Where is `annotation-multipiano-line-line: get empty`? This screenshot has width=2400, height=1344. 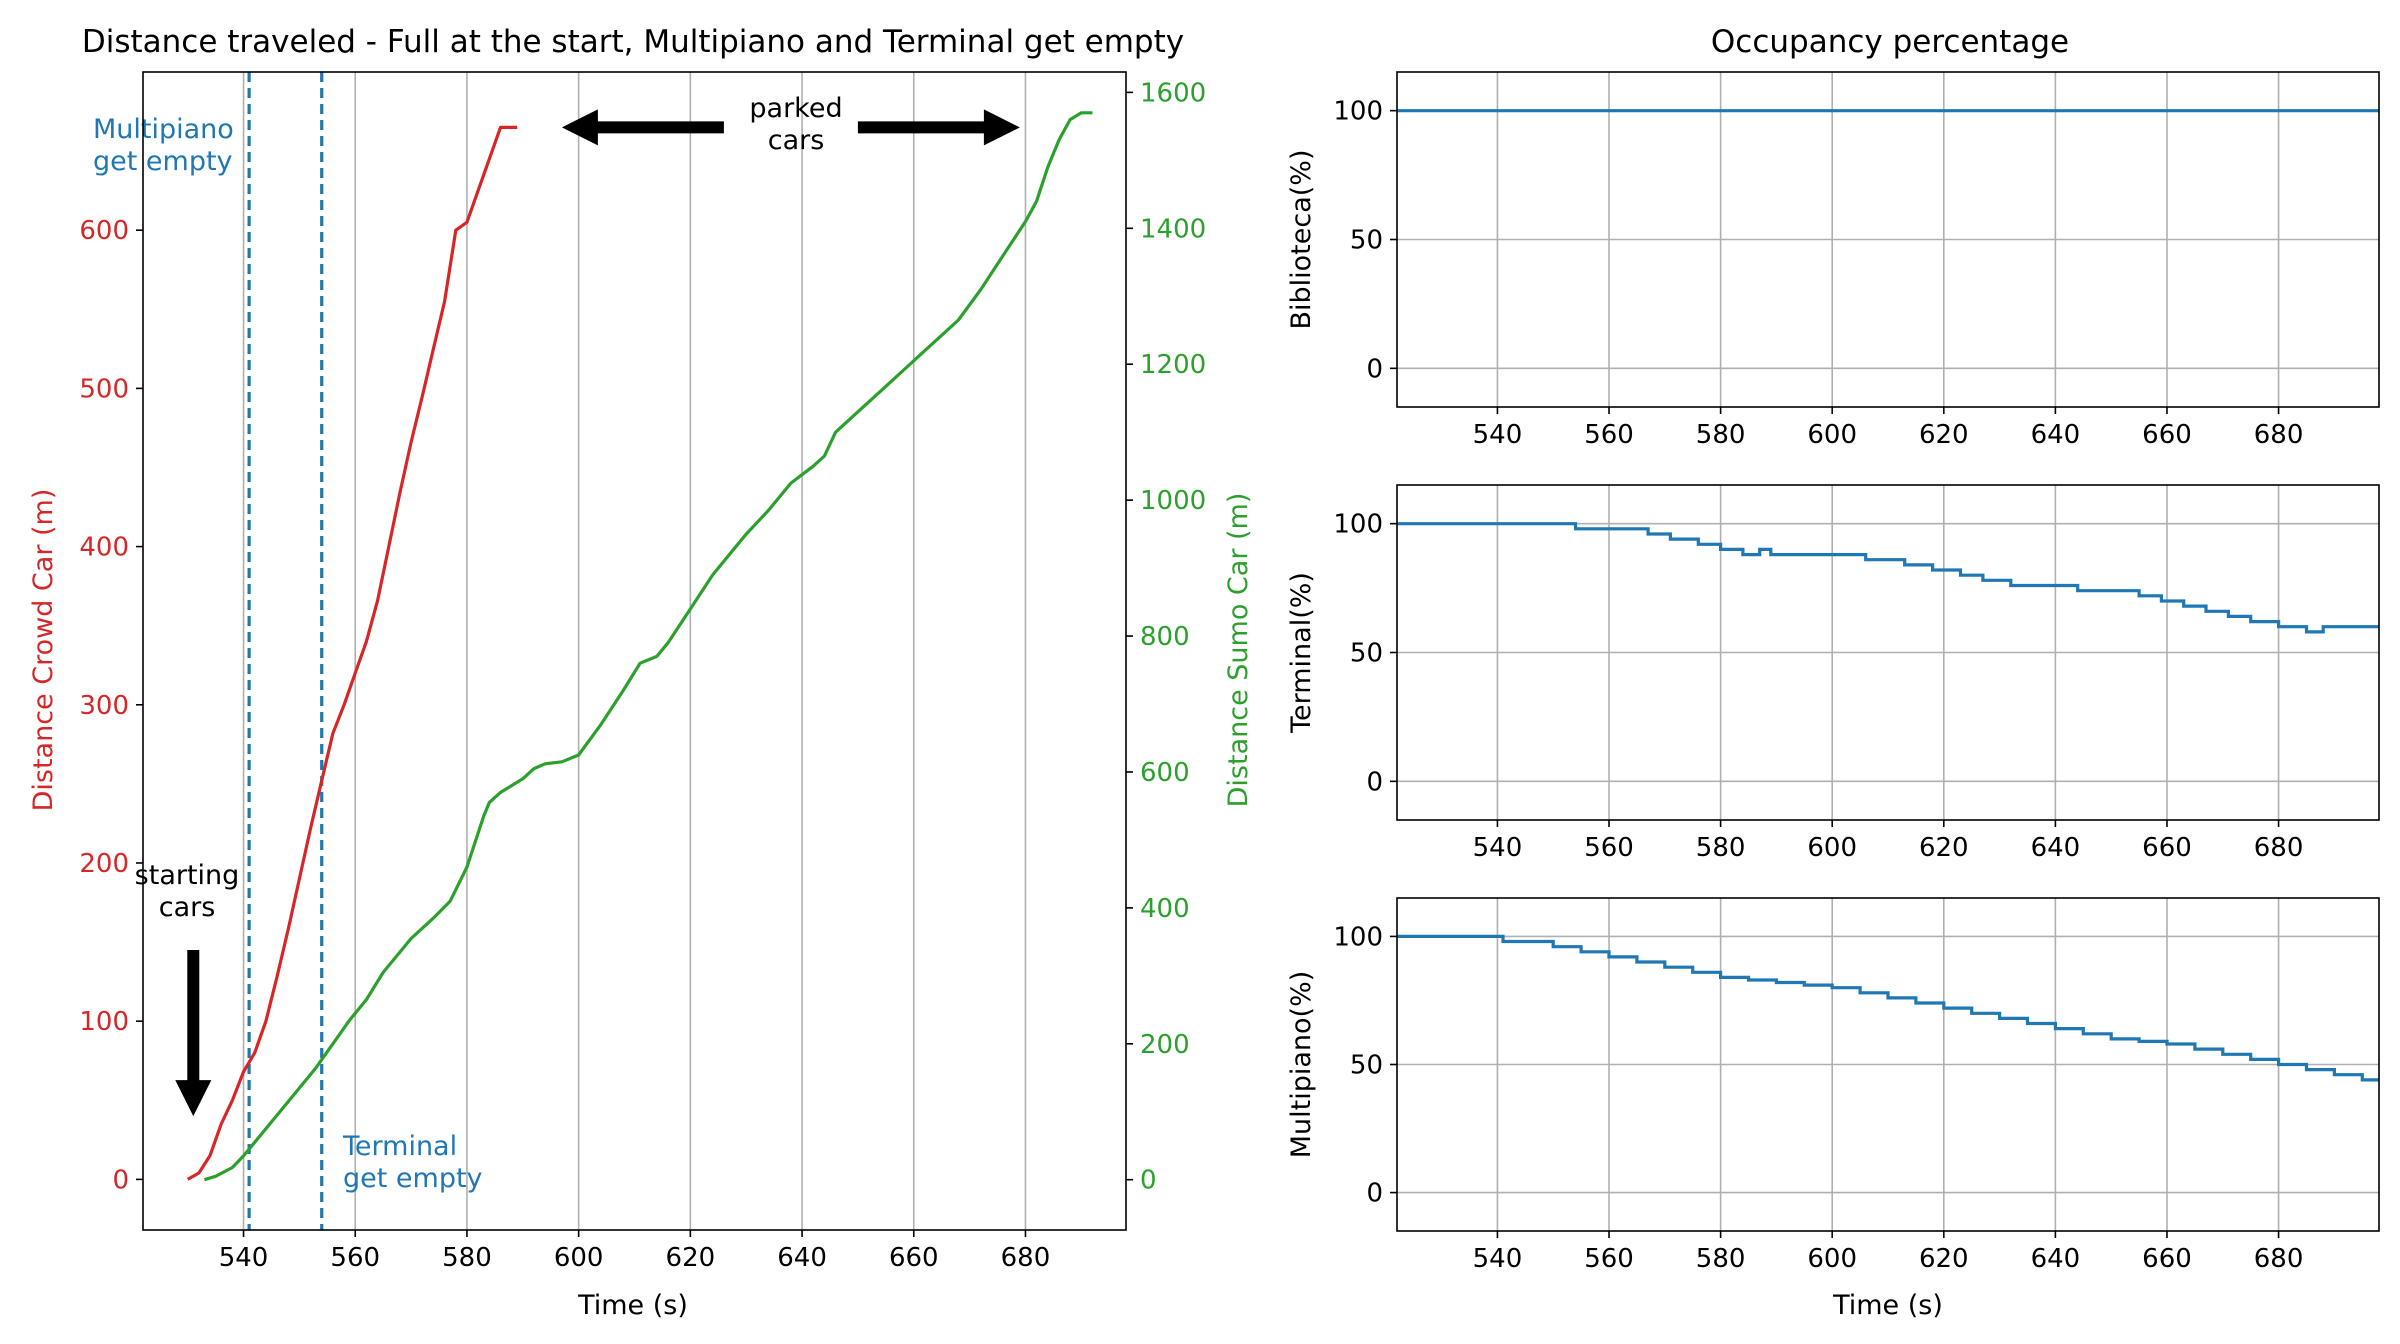 annotation-multipiano-line-line: get empty is located at coordinates (163, 161).